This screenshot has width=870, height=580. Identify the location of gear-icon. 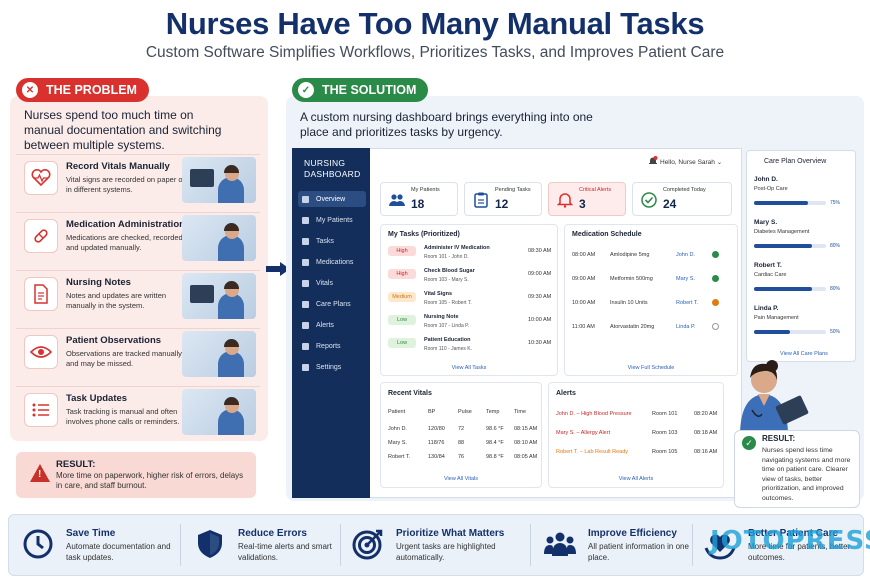
(305, 367).